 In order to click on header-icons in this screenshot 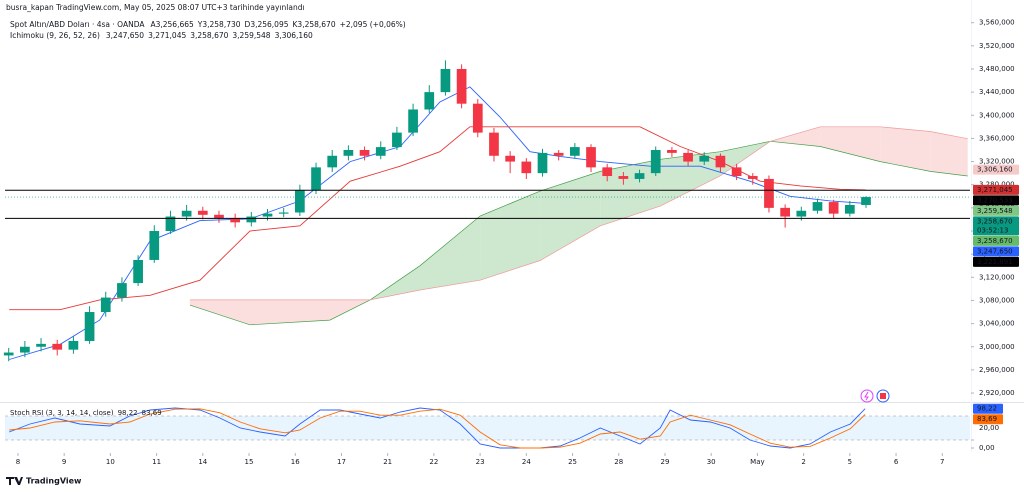, I will do `click(875, 396)`.